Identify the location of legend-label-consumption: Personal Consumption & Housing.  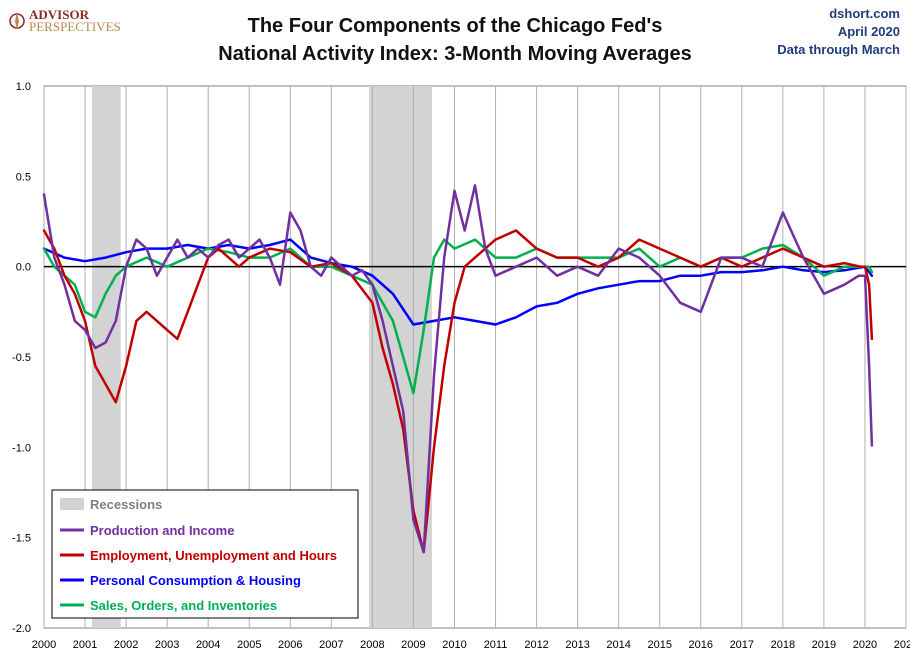
(195, 580).